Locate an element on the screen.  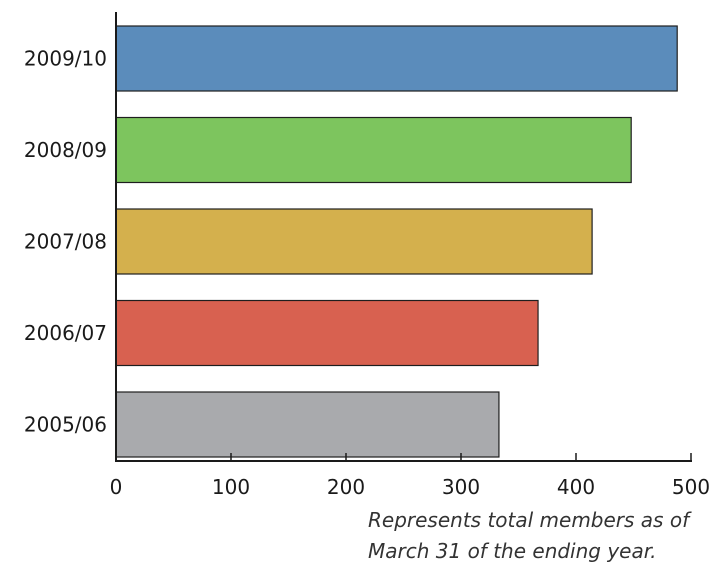
x-tick-label: 200 is located at coordinates (346, 487).